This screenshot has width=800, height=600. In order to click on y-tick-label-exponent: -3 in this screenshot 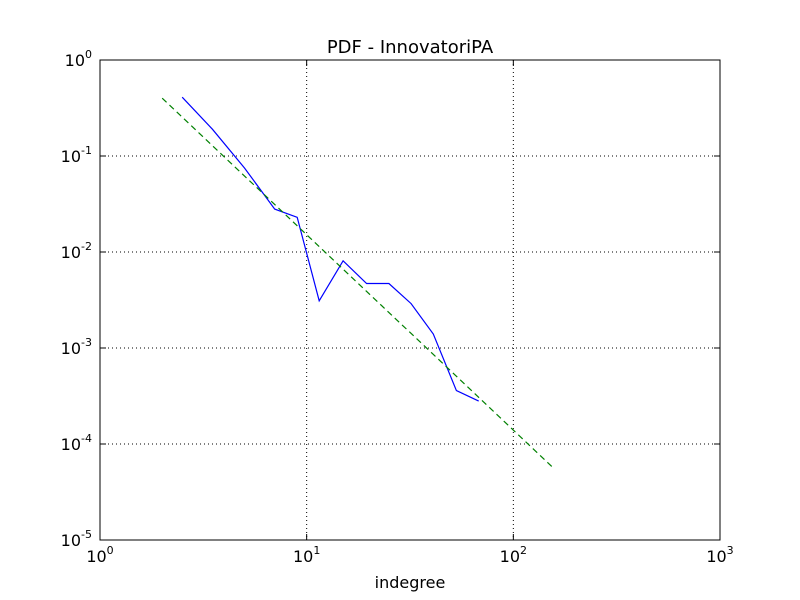, I will do `click(86, 342)`.